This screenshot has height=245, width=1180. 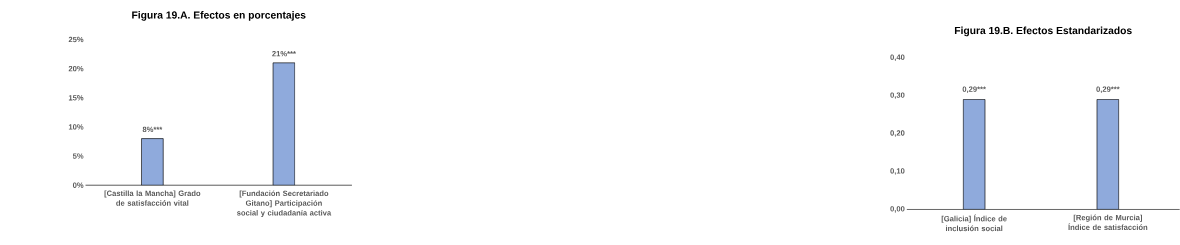 I want to click on chart-title: Figura 19.A. Efectos en porcentajes, so click(x=219, y=16).